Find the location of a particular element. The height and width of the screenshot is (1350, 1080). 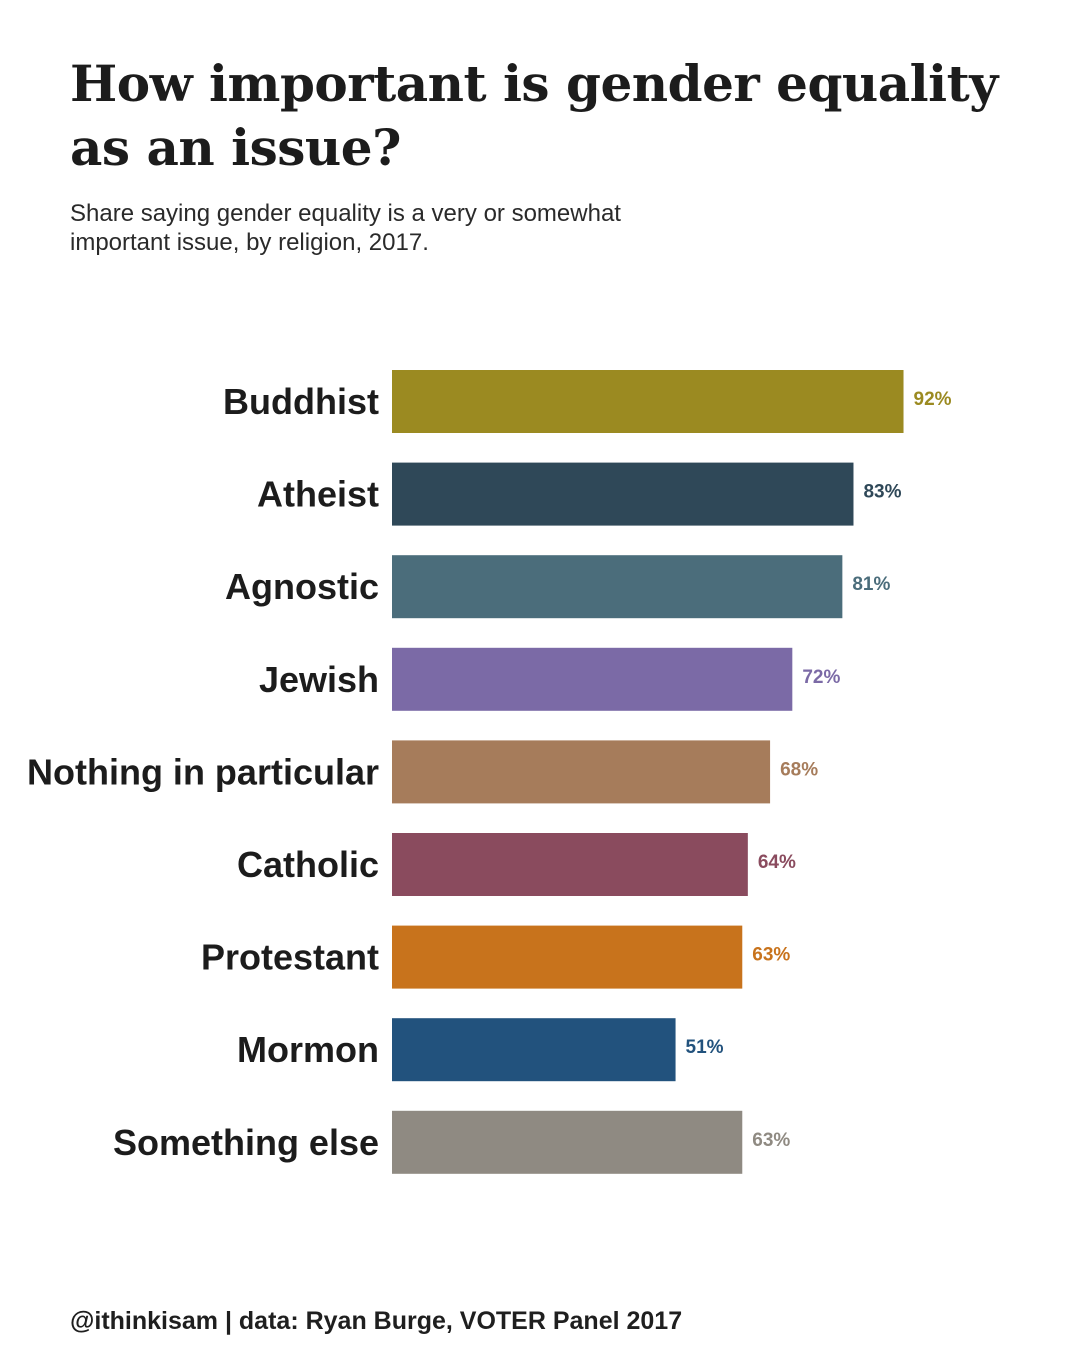

value-label: 68% is located at coordinates (799, 769).